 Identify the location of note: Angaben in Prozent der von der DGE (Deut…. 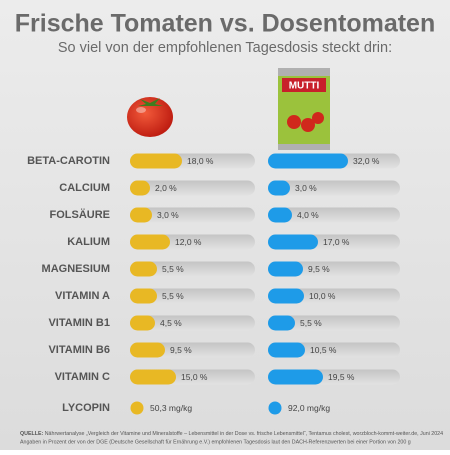
(215, 442).